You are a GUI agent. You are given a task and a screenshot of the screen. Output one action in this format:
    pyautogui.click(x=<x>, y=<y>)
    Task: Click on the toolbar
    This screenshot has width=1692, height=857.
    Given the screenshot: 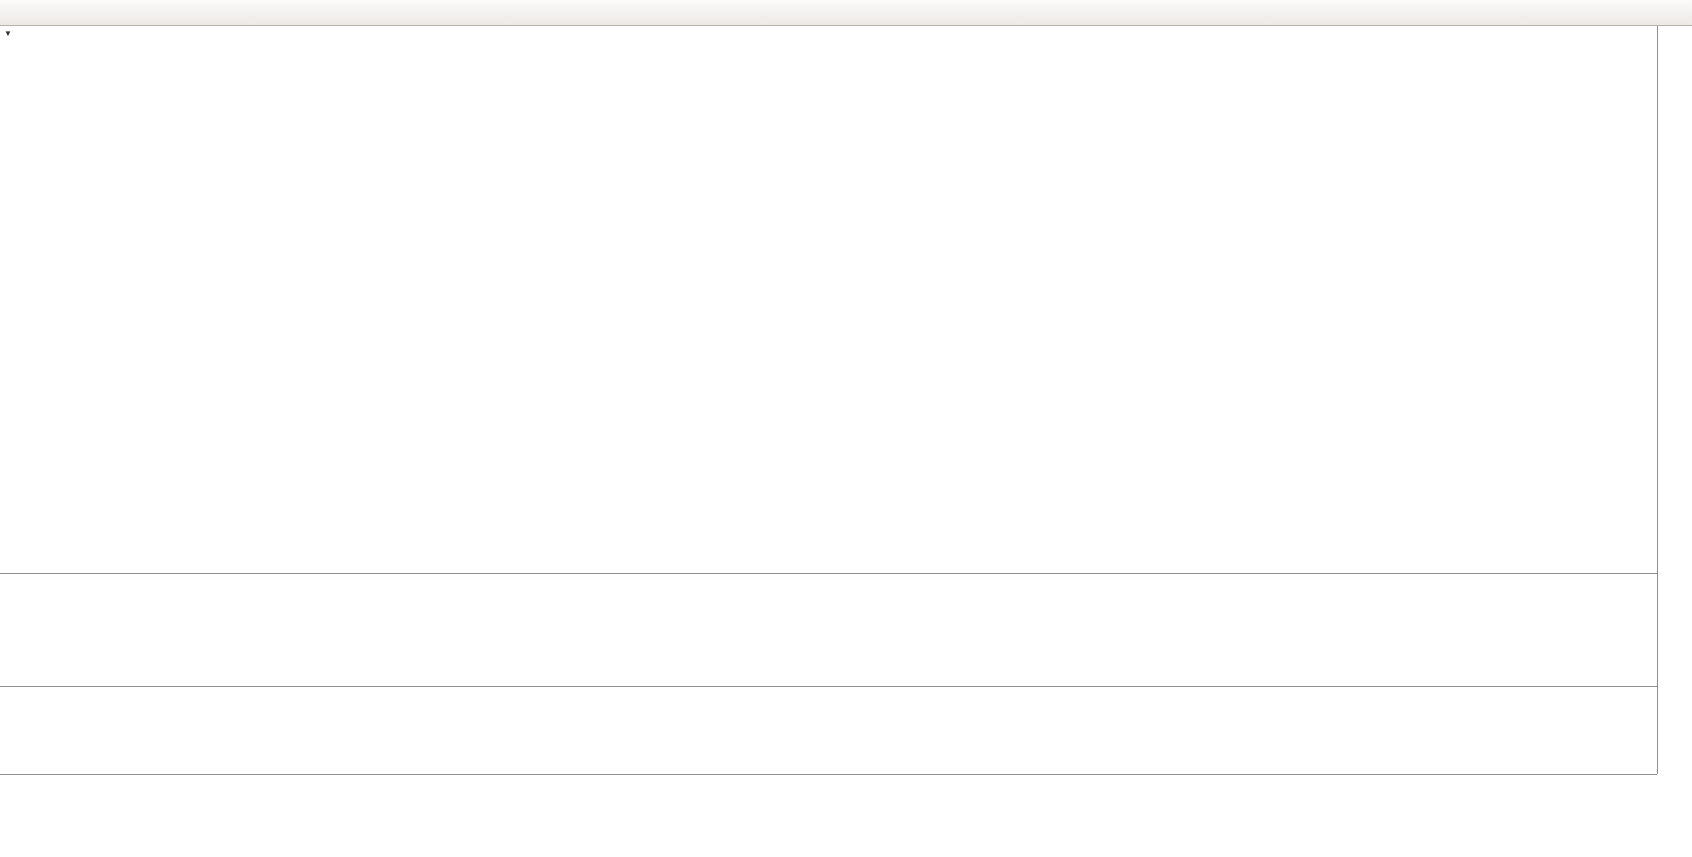 What is the action you would take?
    pyautogui.click(x=846, y=13)
    